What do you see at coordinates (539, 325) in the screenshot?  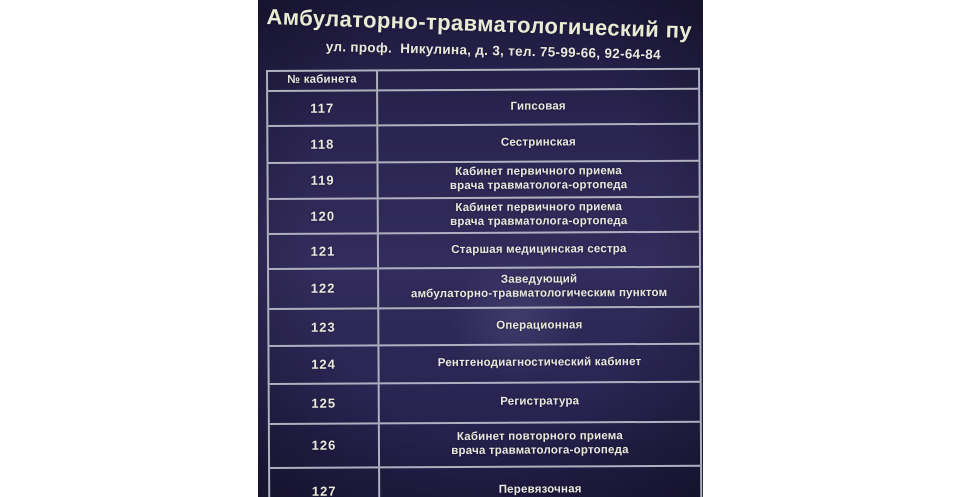 I see `purpose-cell: Операционная` at bounding box center [539, 325].